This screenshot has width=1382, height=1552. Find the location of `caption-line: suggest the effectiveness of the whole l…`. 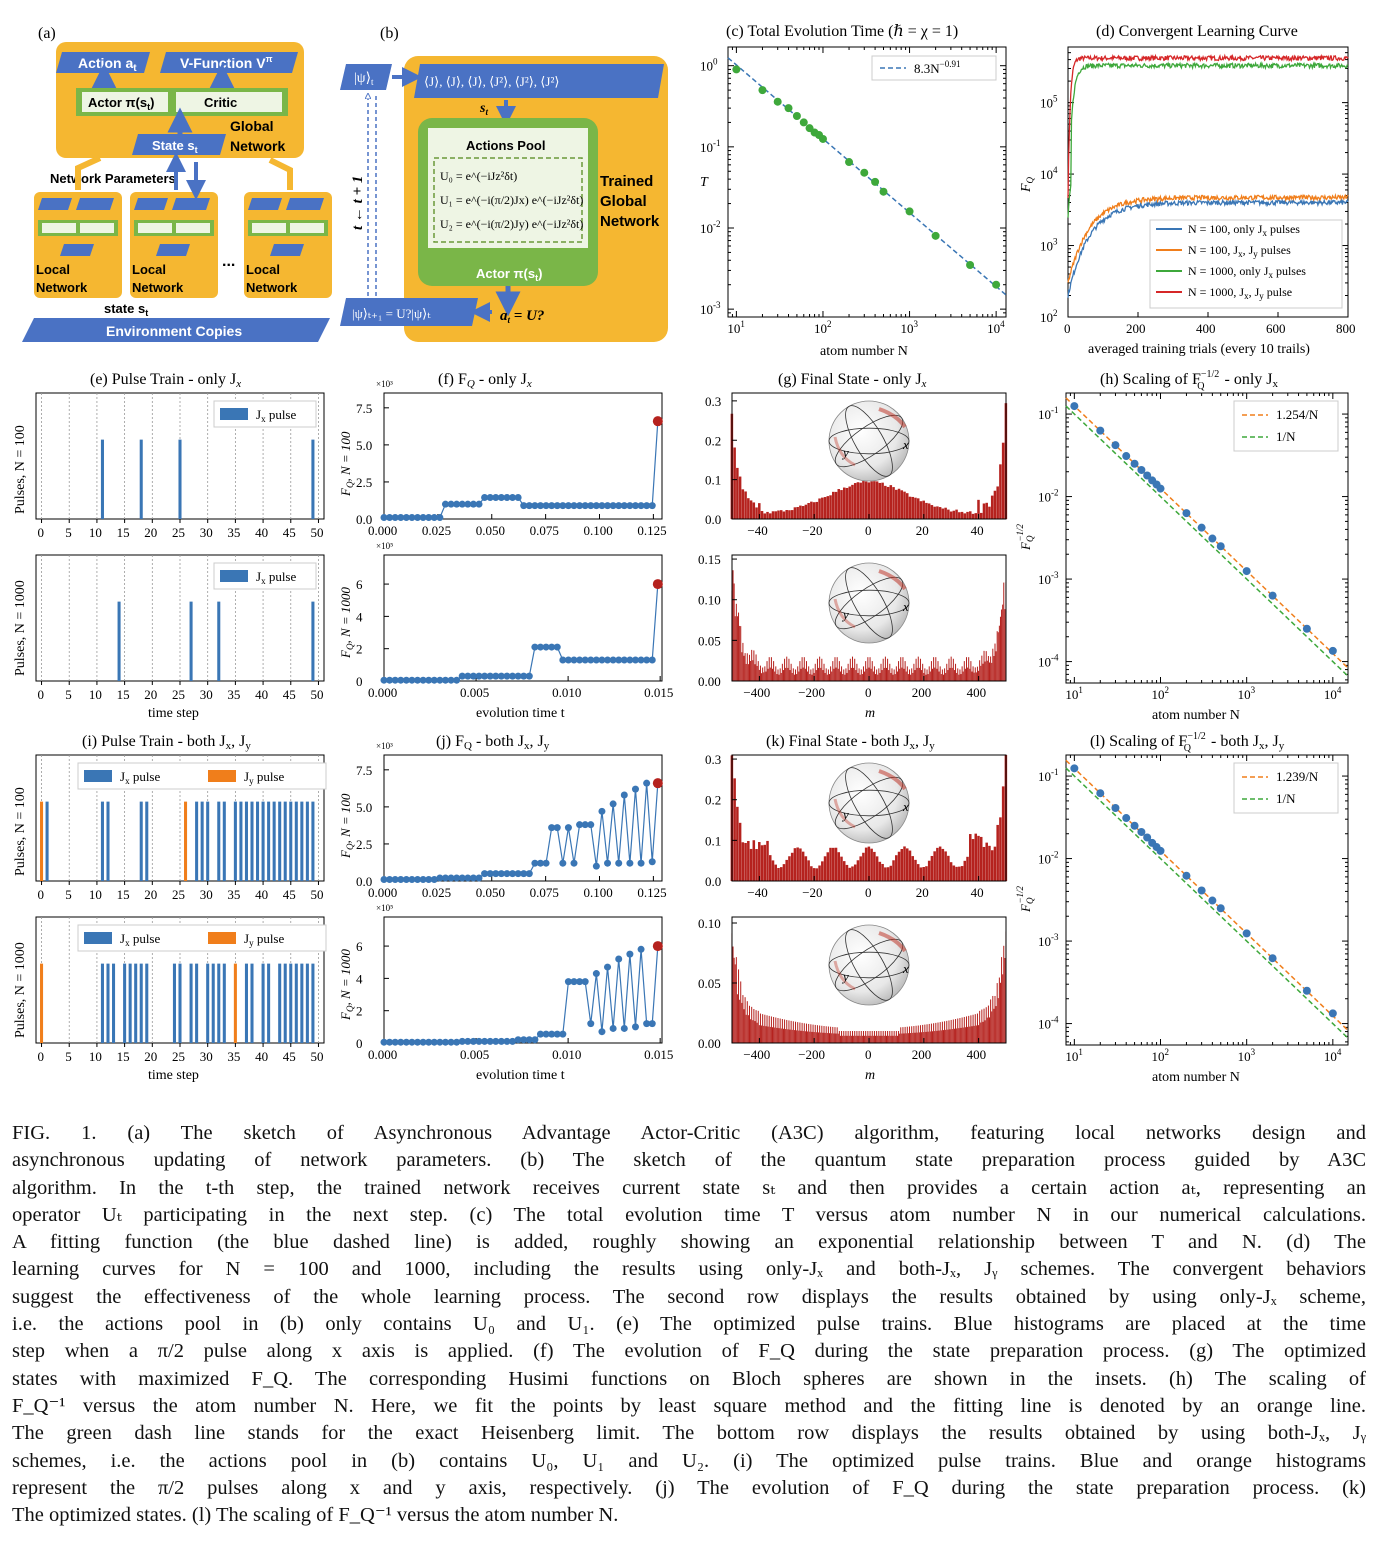

caption-line: suggest the effectiveness of the whole l… is located at coordinates (689, 1296).